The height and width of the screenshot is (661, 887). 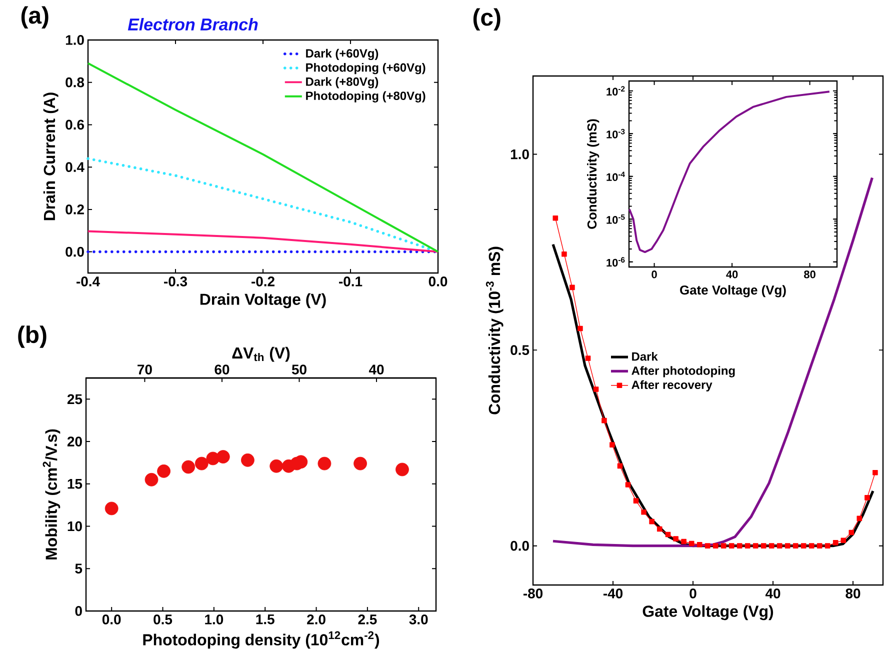 What do you see at coordinates (261, 354) in the screenshot?
I see `x2-axis-title: ΔV$_{th}$ (V)` at bounding box center [261, 354].